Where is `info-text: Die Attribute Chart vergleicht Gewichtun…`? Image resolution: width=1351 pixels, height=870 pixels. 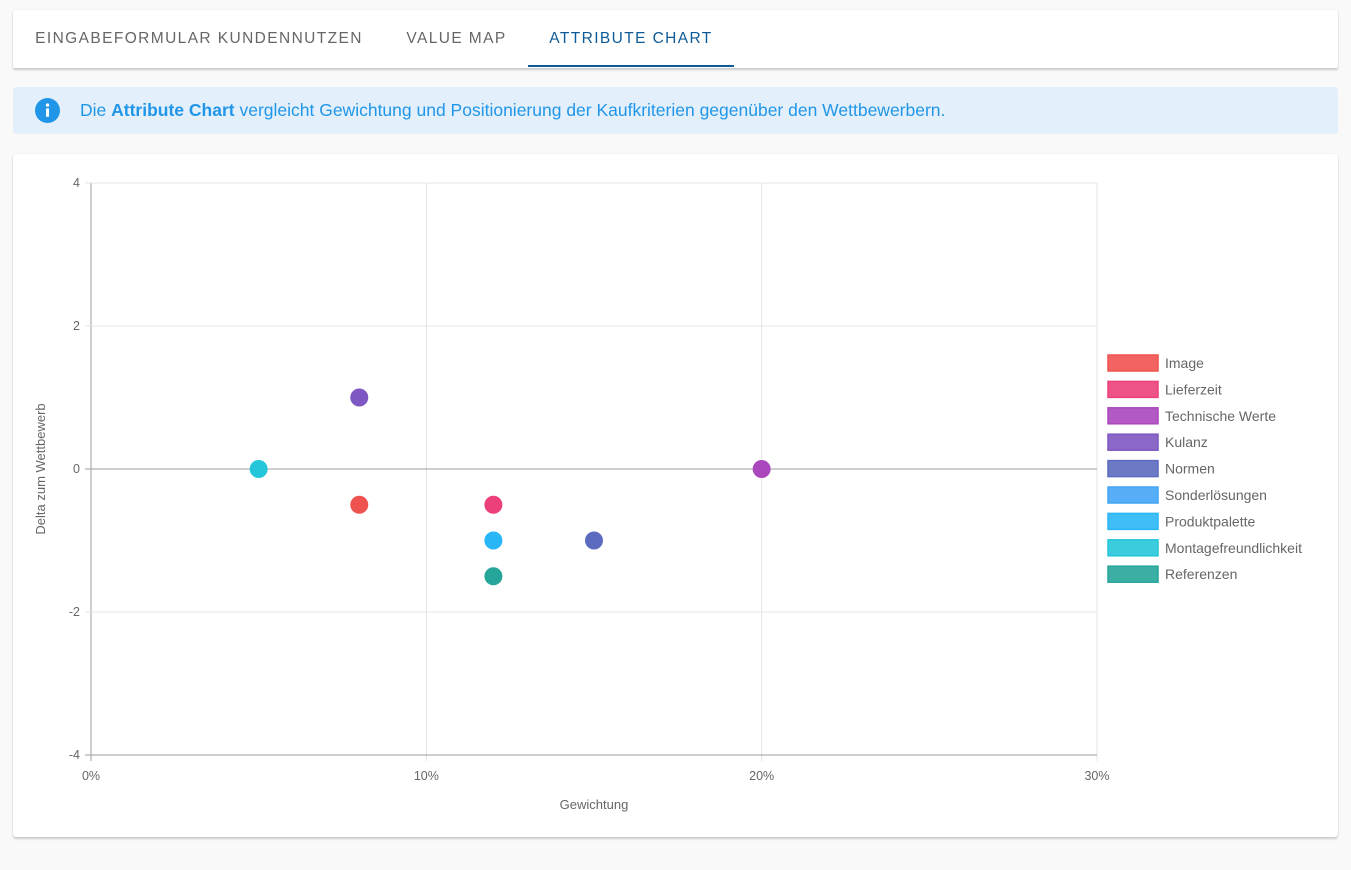
info-text: Die Attribute Chart vergleicht Gewichtun… is located at coordinates (512, 110).